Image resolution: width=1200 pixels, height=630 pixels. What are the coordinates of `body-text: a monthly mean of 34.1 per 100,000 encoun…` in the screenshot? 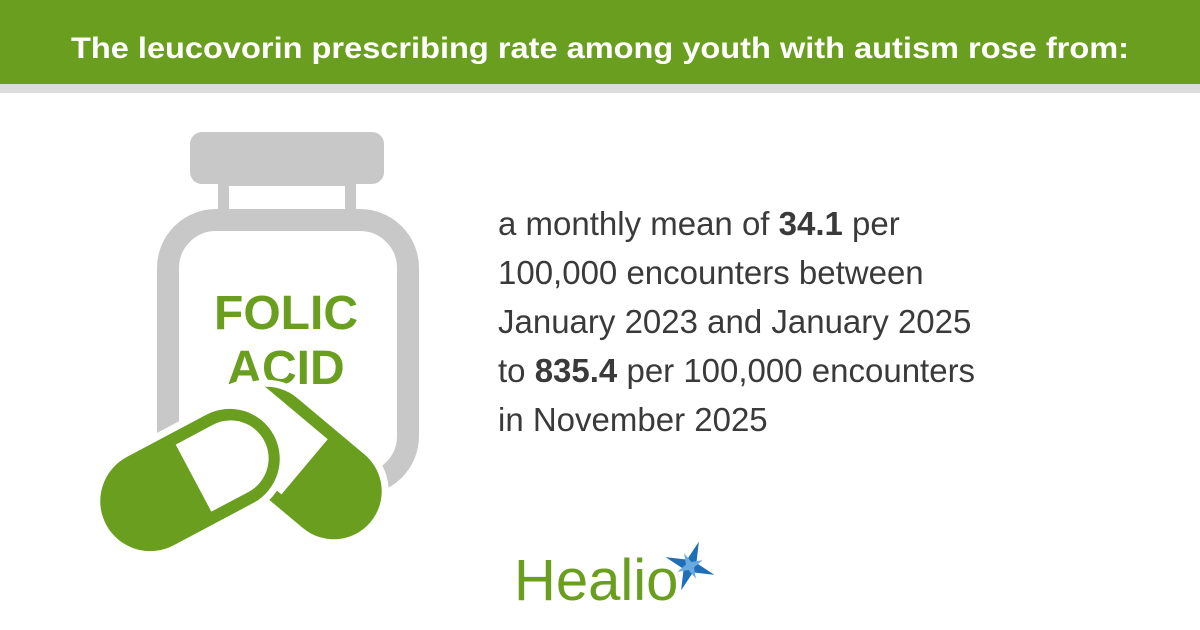 It's located at (736, 321).